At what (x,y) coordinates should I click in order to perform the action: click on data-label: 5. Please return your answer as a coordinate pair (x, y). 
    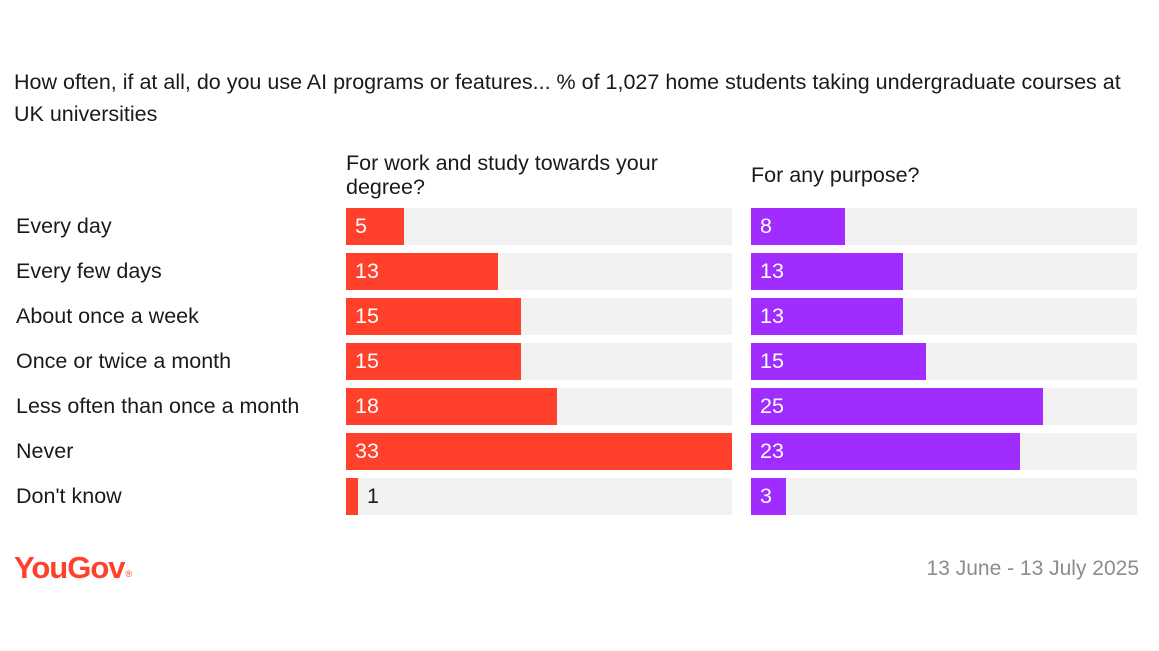
    Looking at the image, I should click on (361, 226).